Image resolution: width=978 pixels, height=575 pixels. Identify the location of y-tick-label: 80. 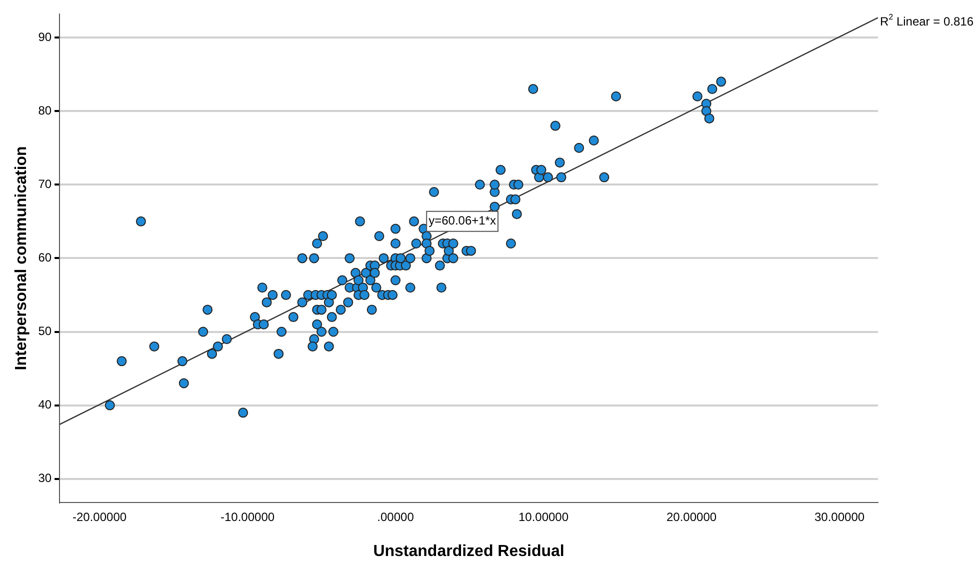
(45, 110).